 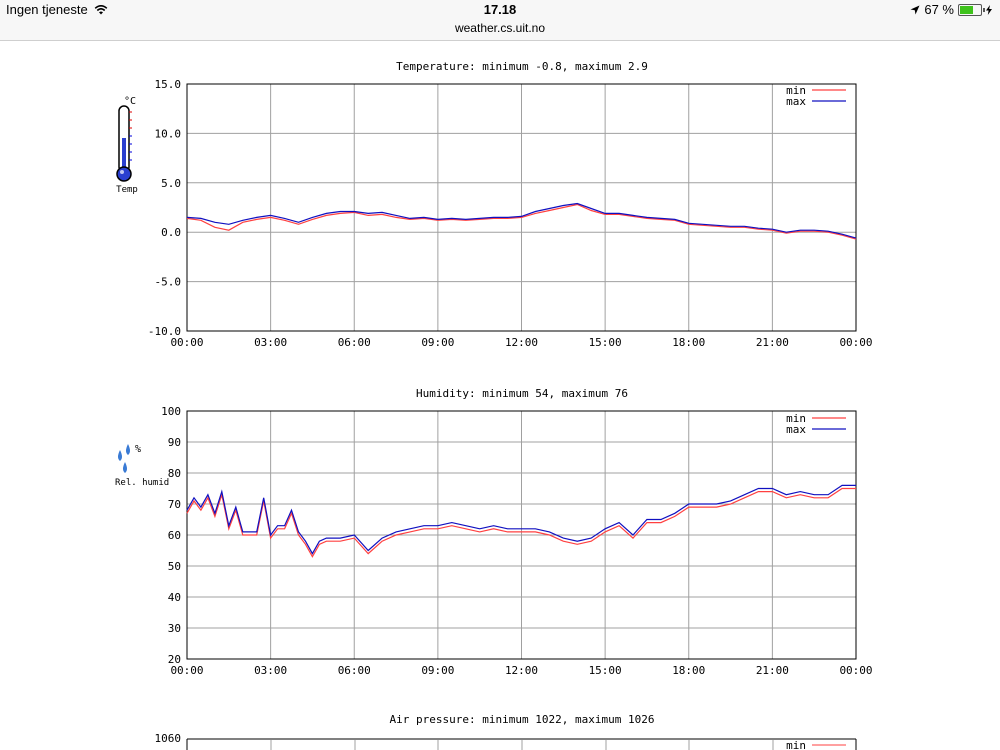 What do you see at coordinates (174, 473) in the screenshot?
I see `y-tick-label: 80` at bounding box center [174, 473].